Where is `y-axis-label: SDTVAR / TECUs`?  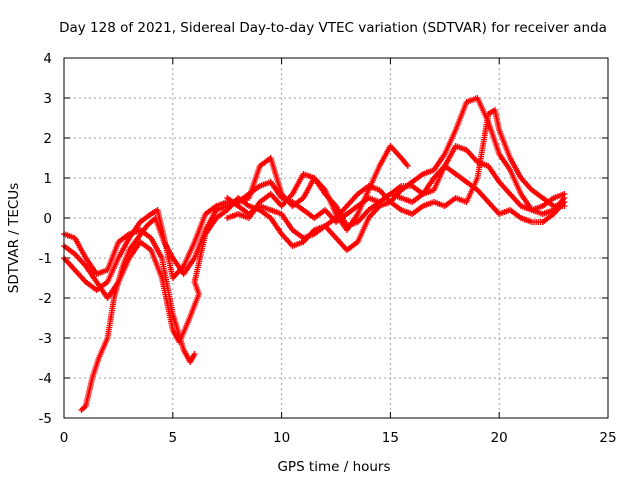
y-axis-label: SDTVAR / TECUs is located at coordinates (14, 238).